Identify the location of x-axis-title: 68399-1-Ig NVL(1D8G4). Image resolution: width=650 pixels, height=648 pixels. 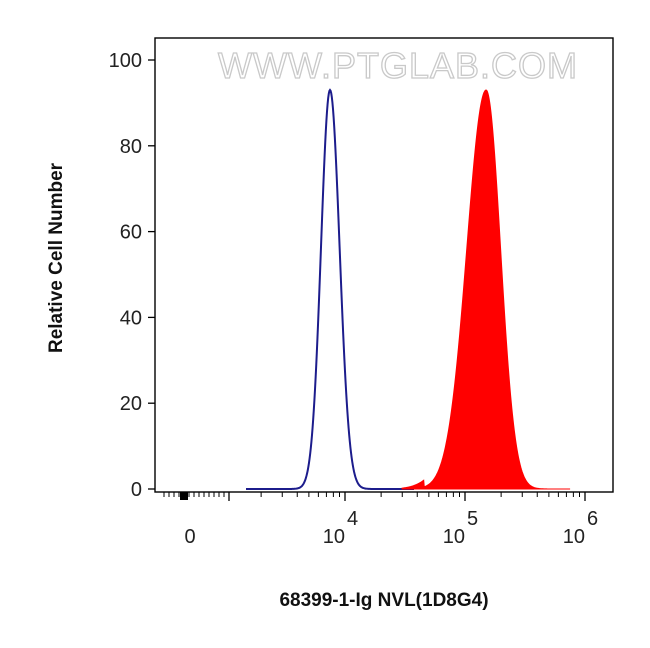
(383, 600).